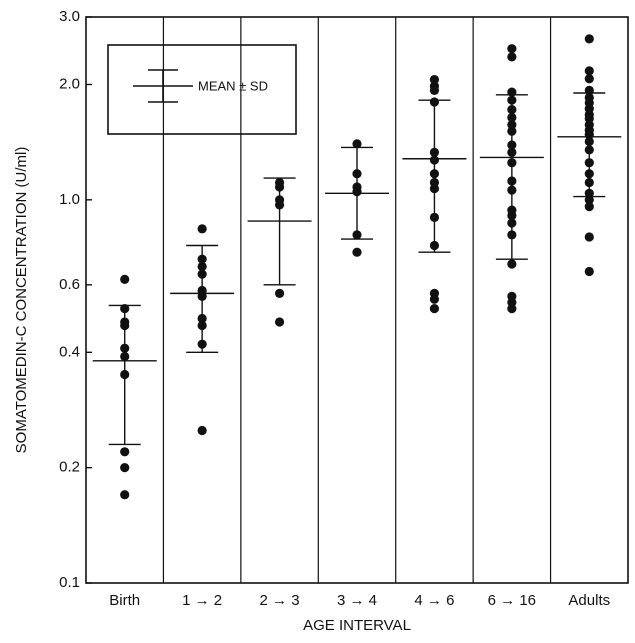  What do you see at coordinates (69, 284) in the screenshot?
I see `y-tick-label: 0.6` at bounding box center [69, 284].